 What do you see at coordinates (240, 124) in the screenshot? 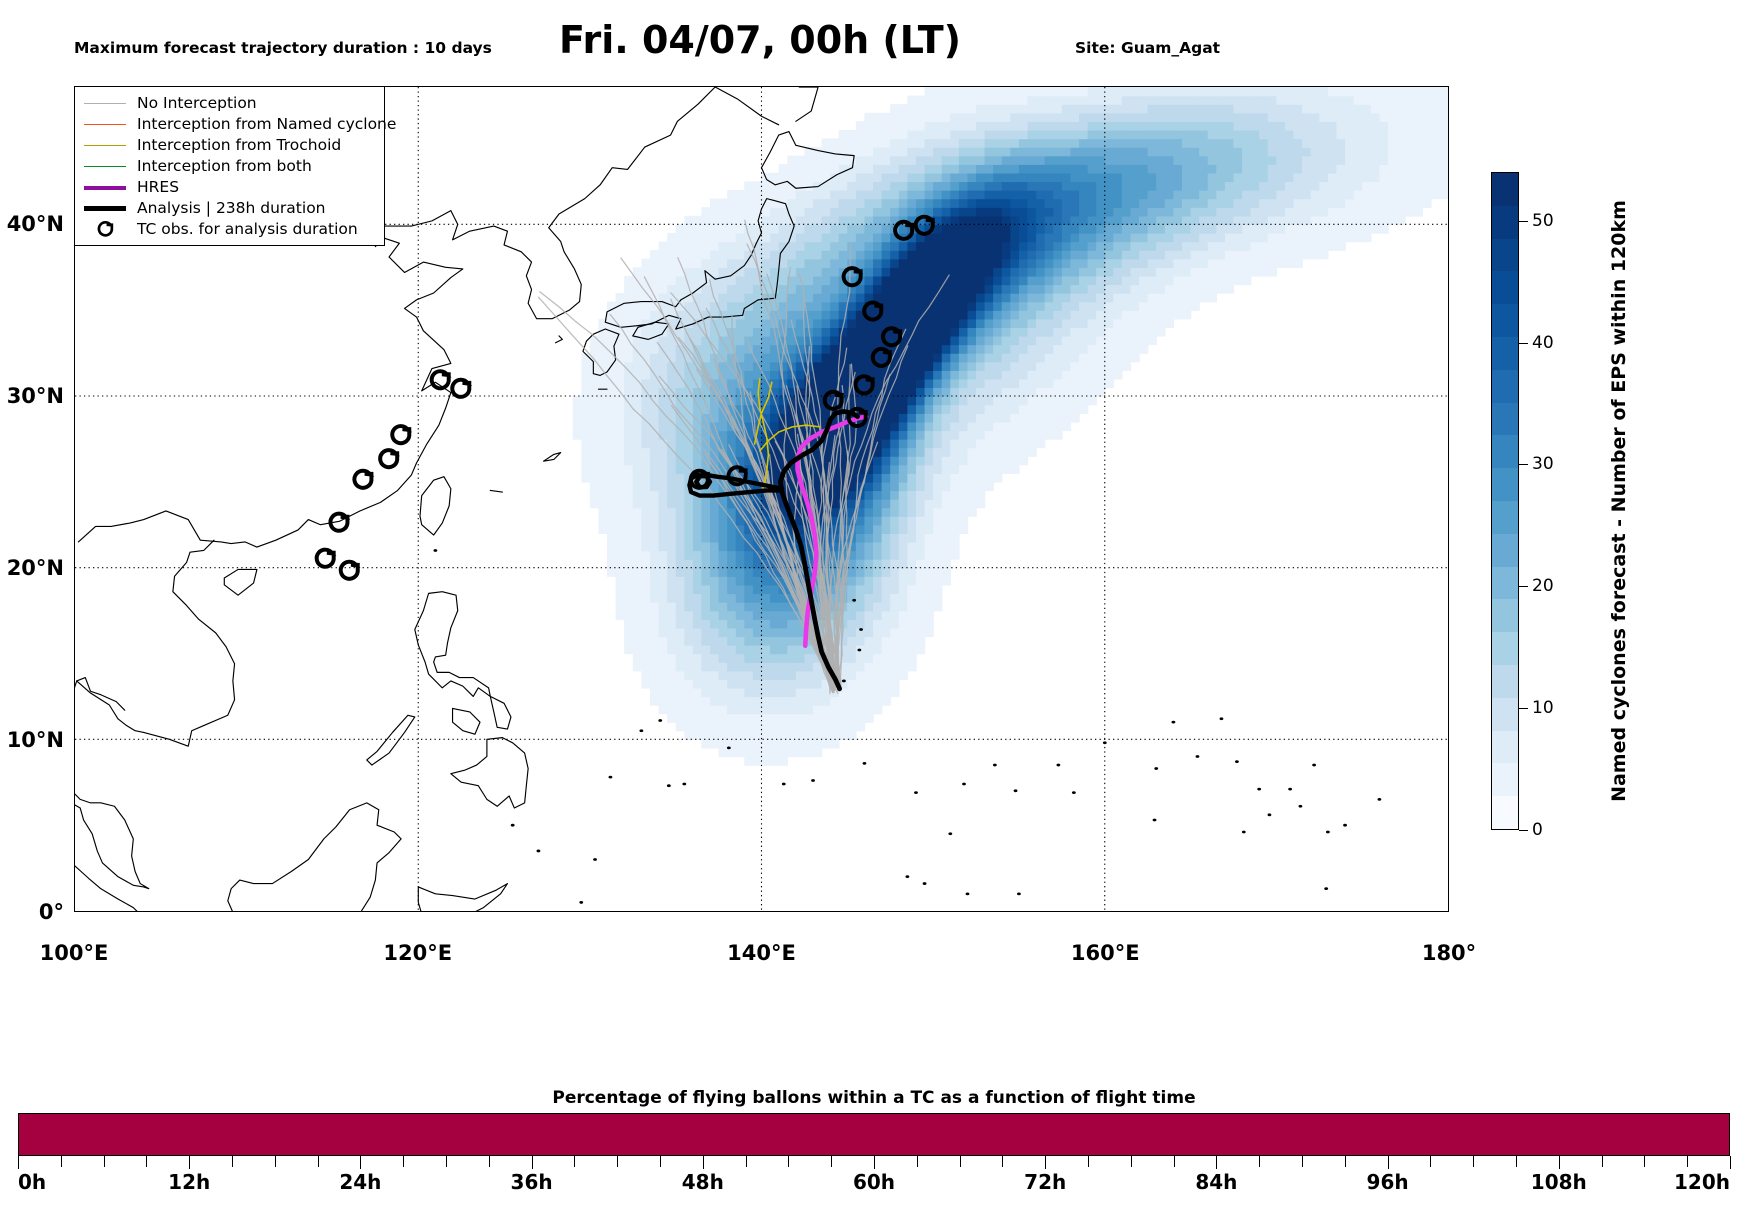
I see `legend-item-named-cyclone: Interception from Named cyclone` at bounding box center [240, 124].